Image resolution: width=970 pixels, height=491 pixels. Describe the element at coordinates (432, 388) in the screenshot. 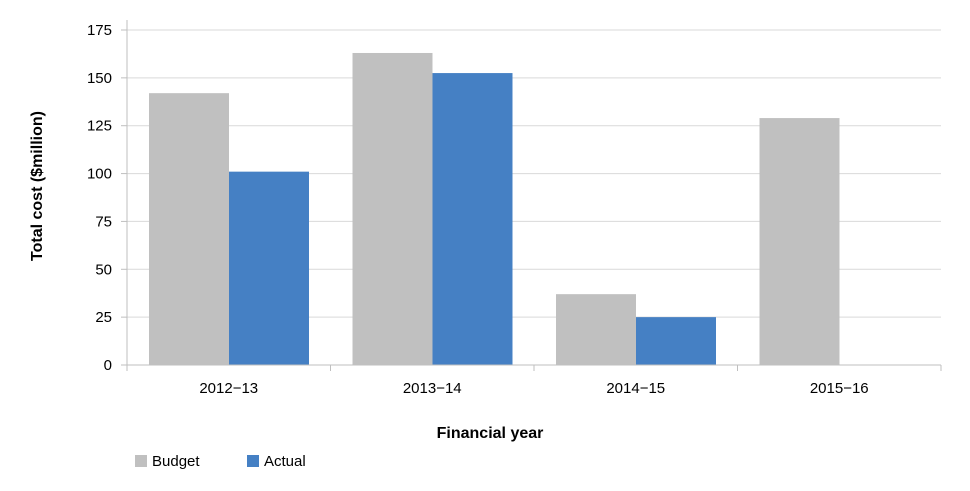

I see `x-tick-label: 2013−14` at that location.